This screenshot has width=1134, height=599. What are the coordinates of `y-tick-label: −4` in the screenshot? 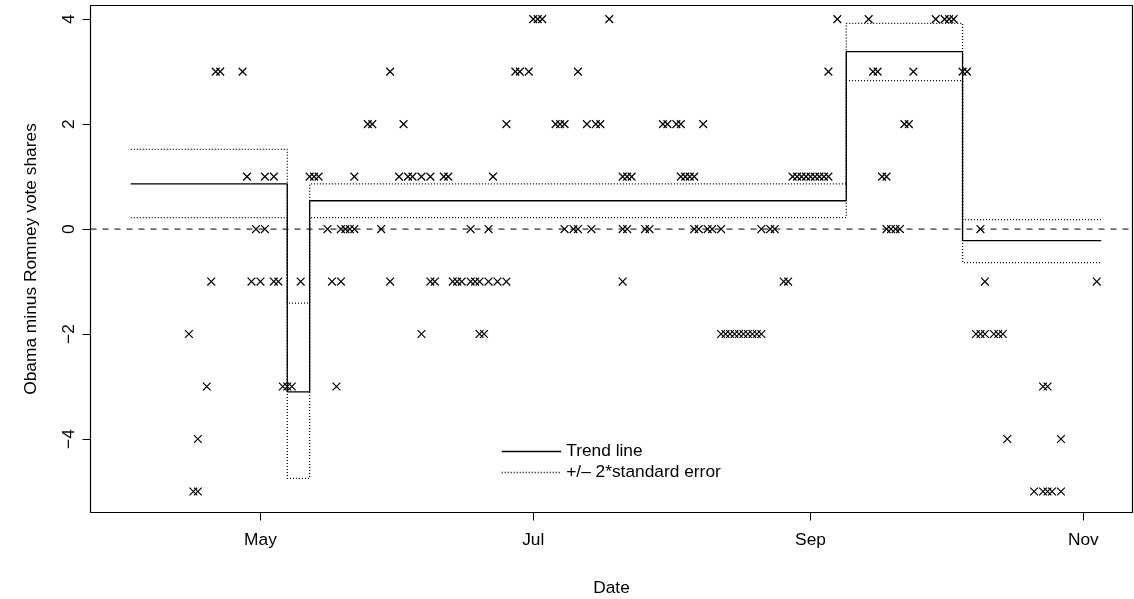 It's located at (68, 438).